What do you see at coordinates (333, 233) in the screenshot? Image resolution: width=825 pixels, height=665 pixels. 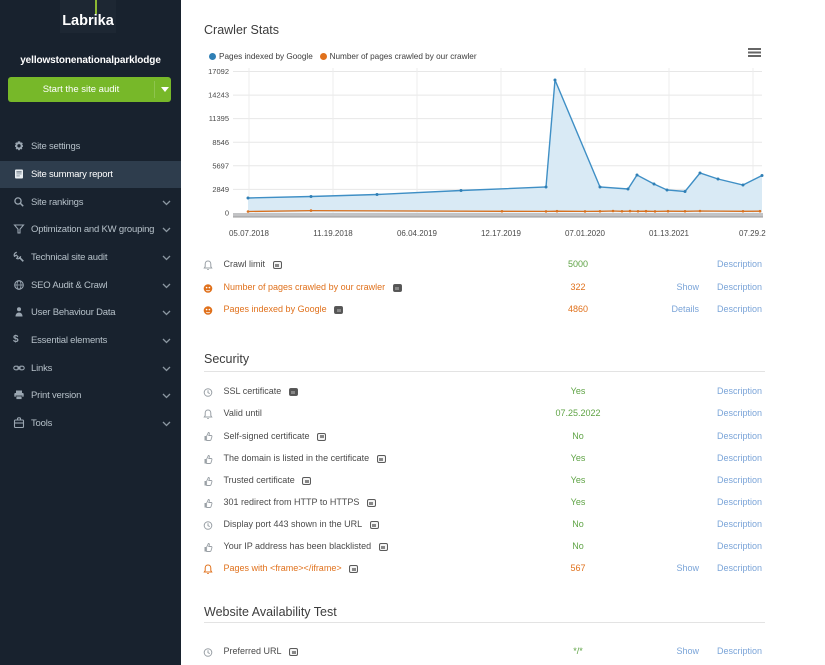 I see `svg-text: 11.19.2018` at bounding box center [333, 233].